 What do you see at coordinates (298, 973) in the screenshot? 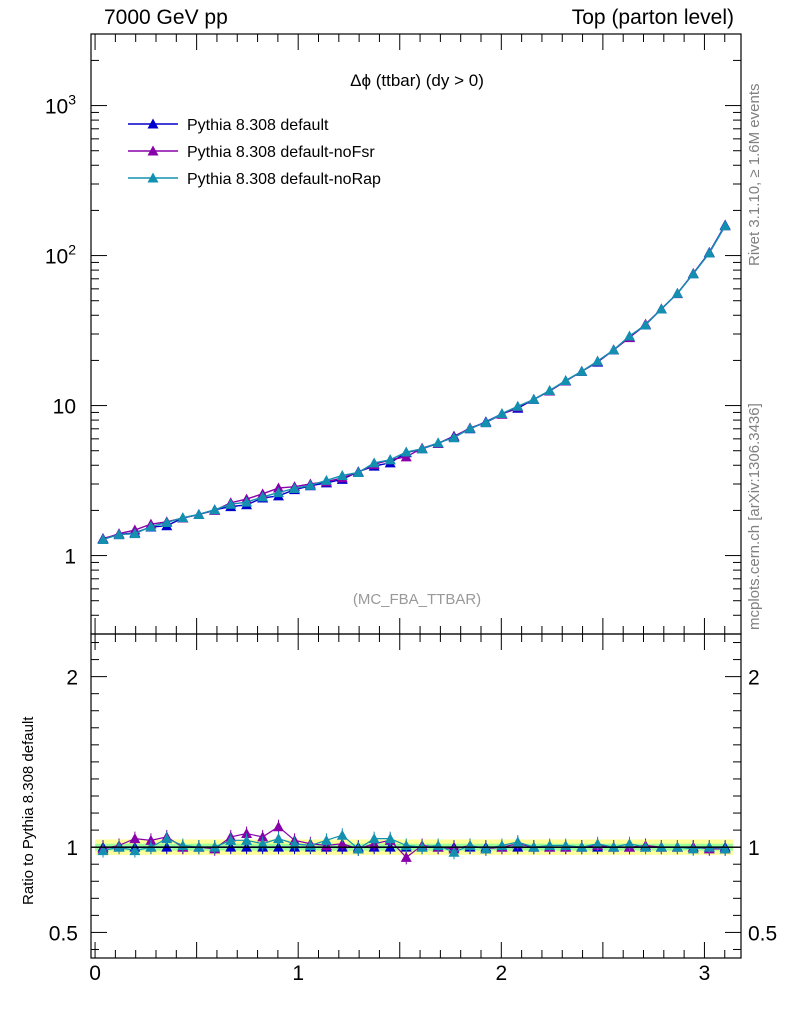
I see `x-tick-label: 1` at bounding box center [298, 973].